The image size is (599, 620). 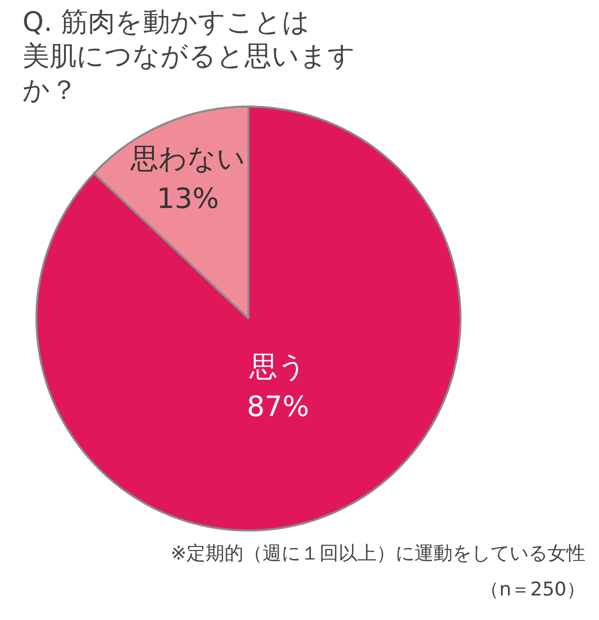 What do you see at coordinates (189, 56) in the screenshot?
I see `chart-title: Q. 筋肉を動かすことは美肌につながると思いますか？` at bounding box center [189, 56].